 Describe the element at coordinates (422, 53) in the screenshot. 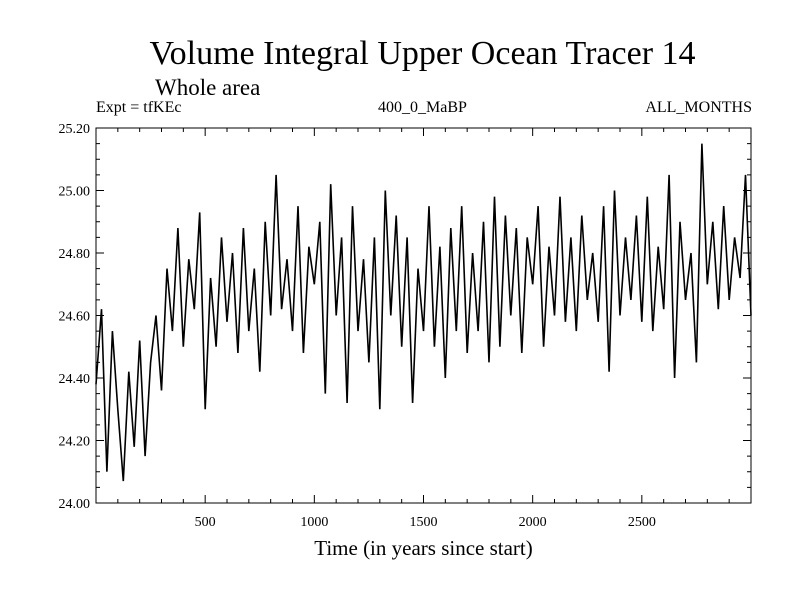

I see `chart-title: Volume Integral Upper Ocean Tracer 14` at that location.